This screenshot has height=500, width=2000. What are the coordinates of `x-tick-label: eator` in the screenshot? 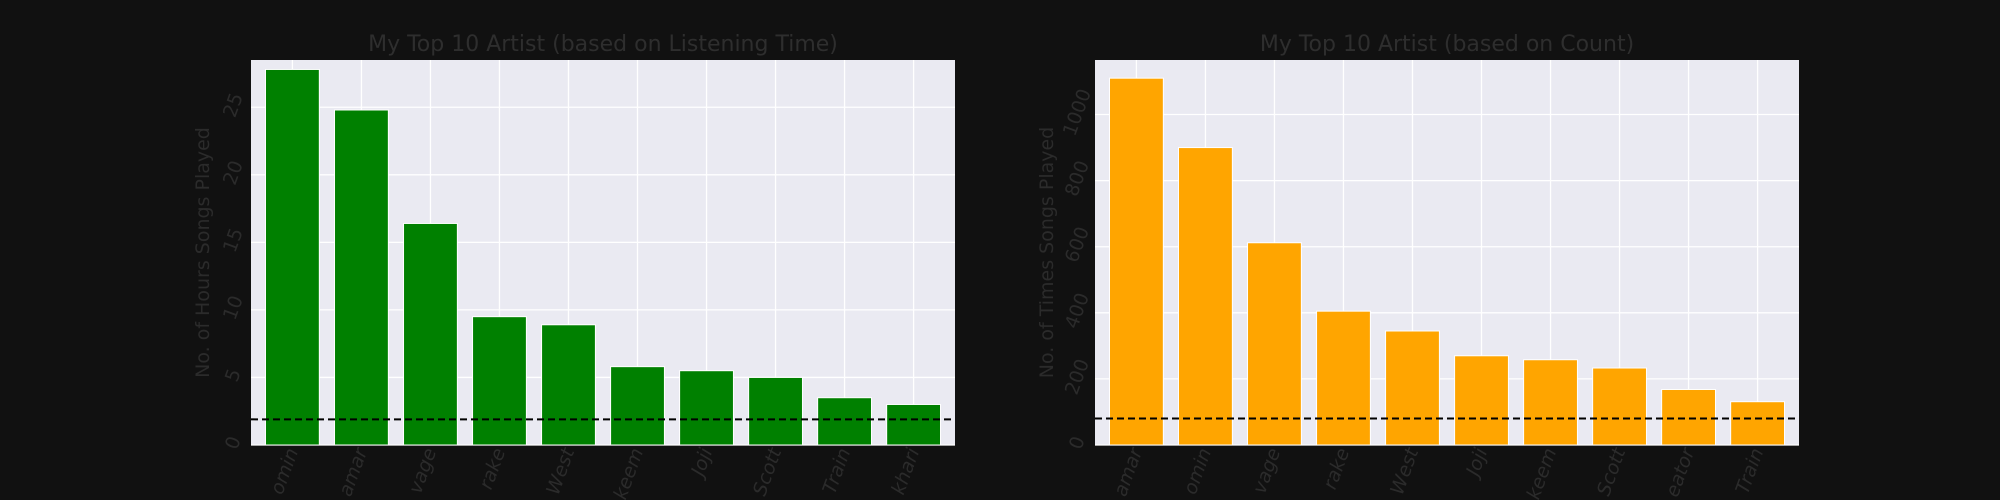 It's located at (1680, 472).